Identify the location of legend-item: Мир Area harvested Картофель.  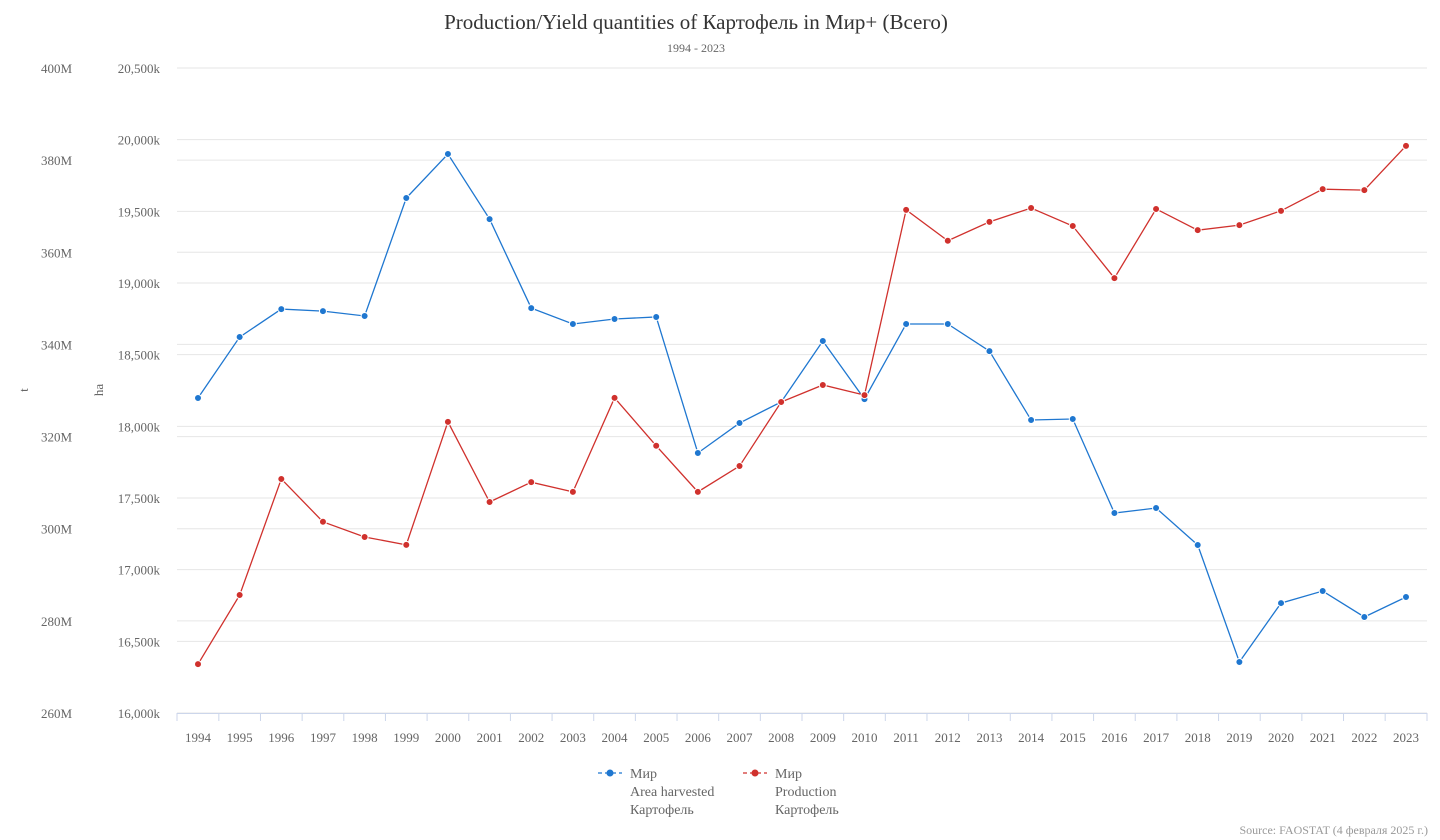
(656, 792).